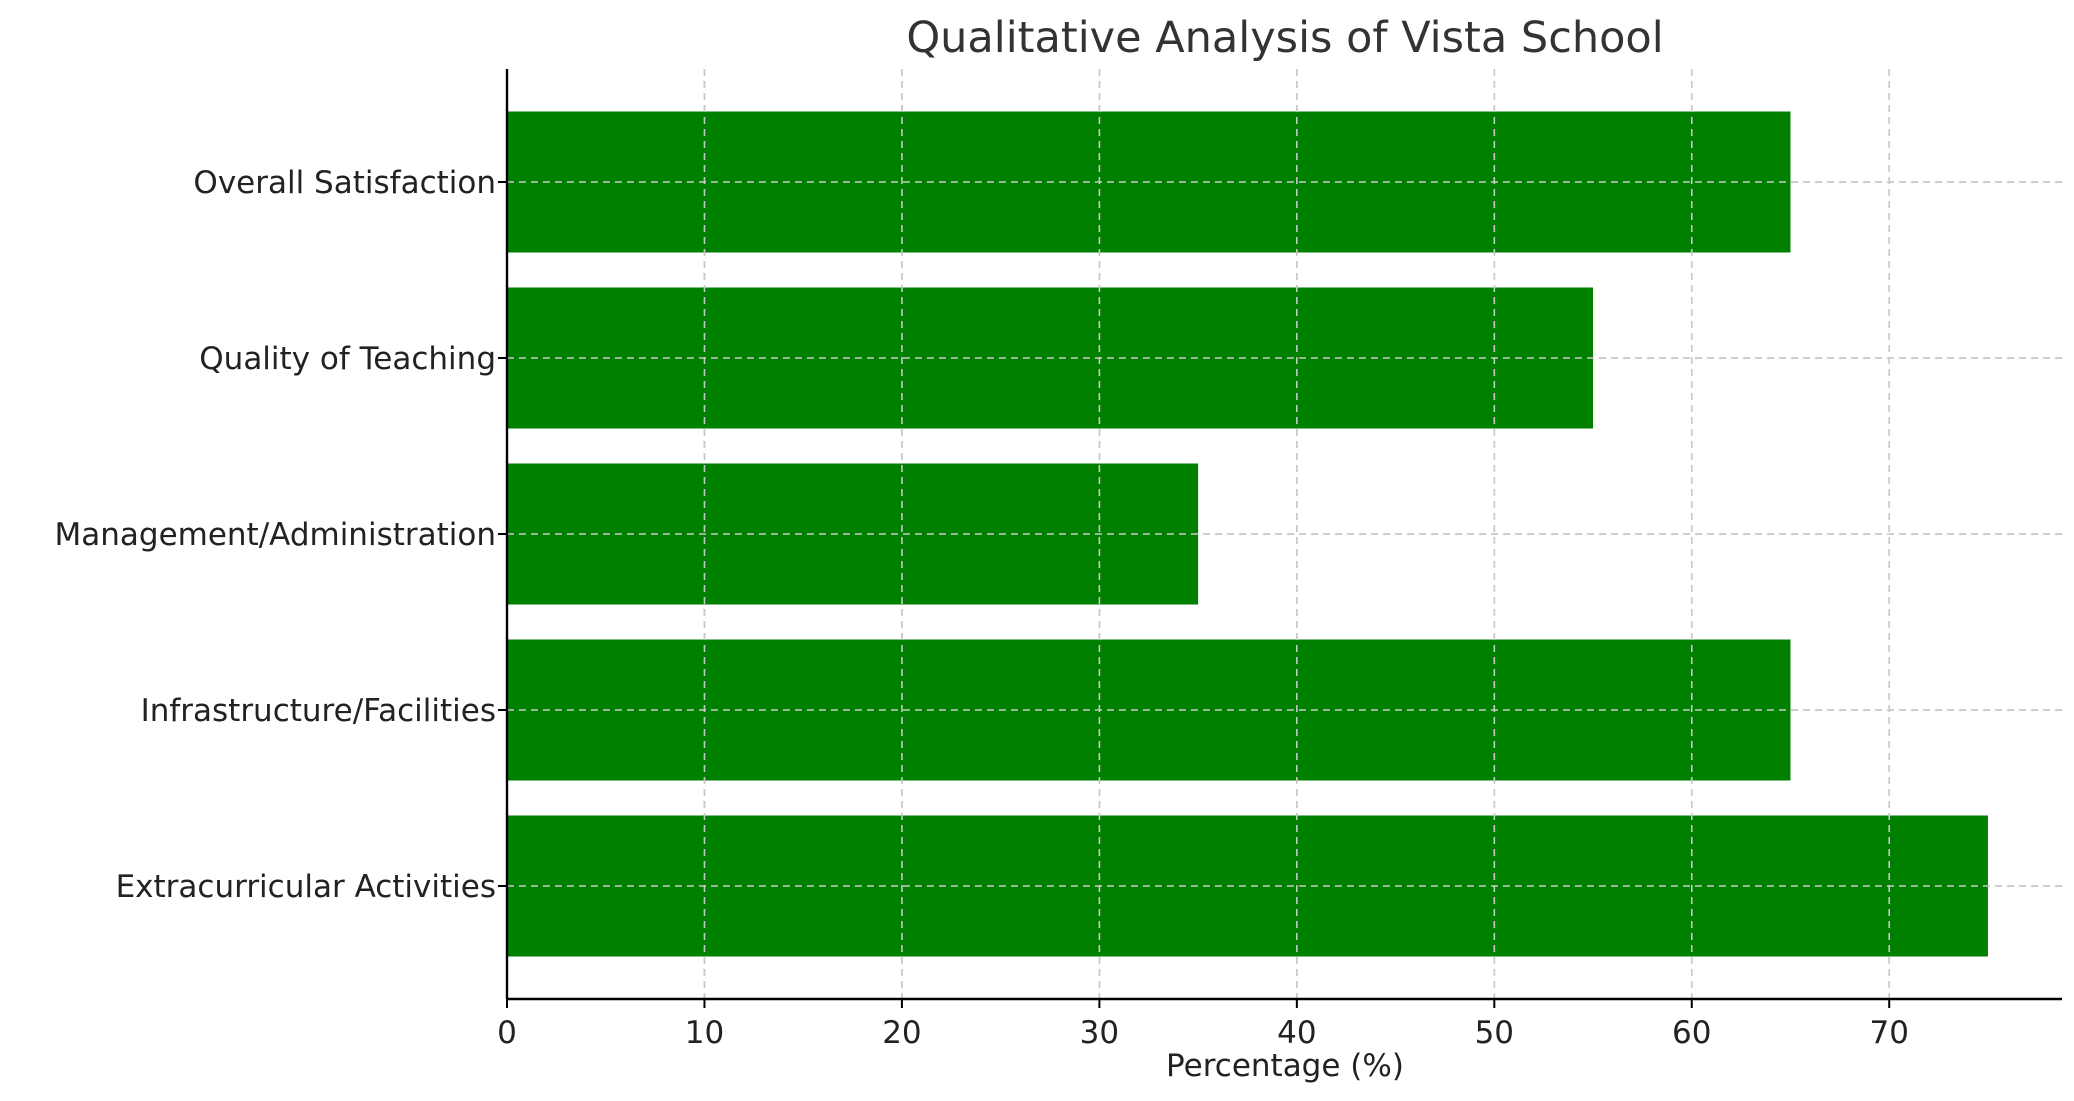 The image size is (2074, 1101). I want to click on category-label-3: Infrastructure/Facilities, so click(318, 711).